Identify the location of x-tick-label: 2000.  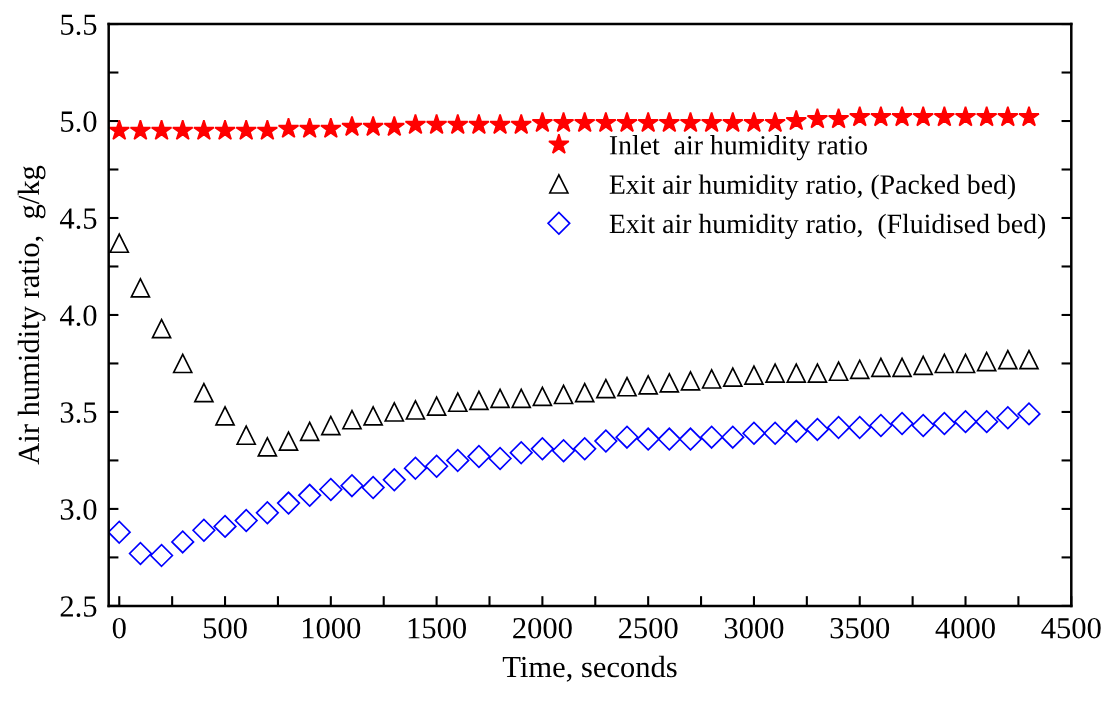
(542, 628).